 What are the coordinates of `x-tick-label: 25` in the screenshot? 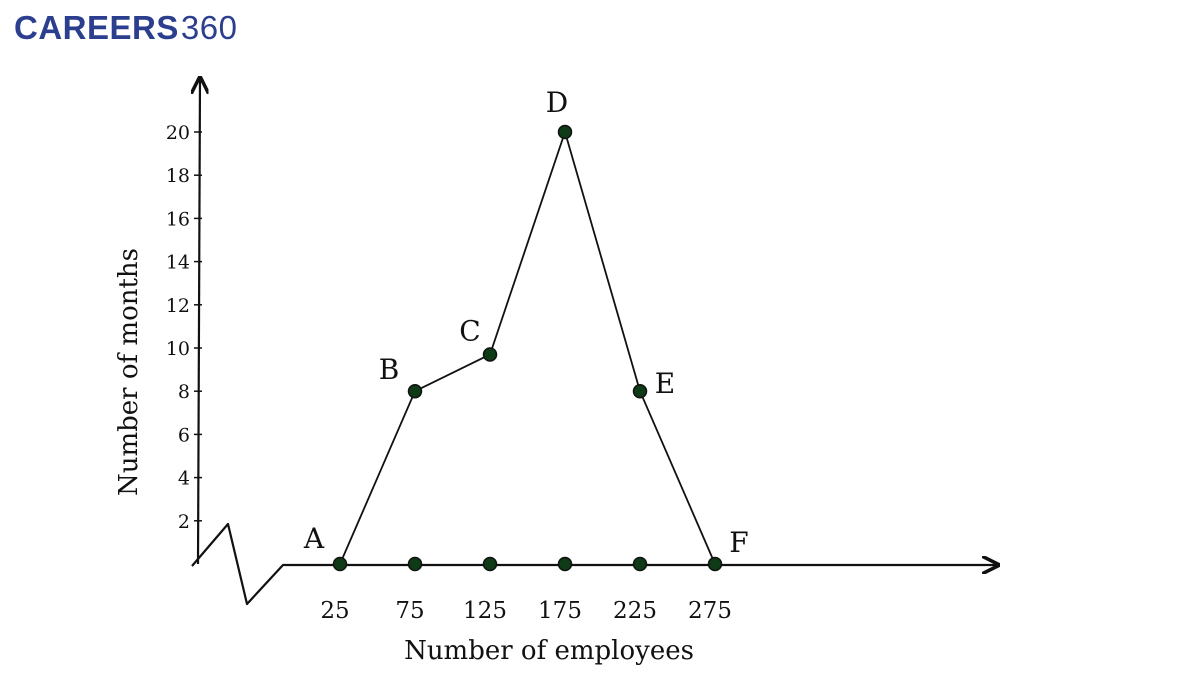 It's located at (334, 611).